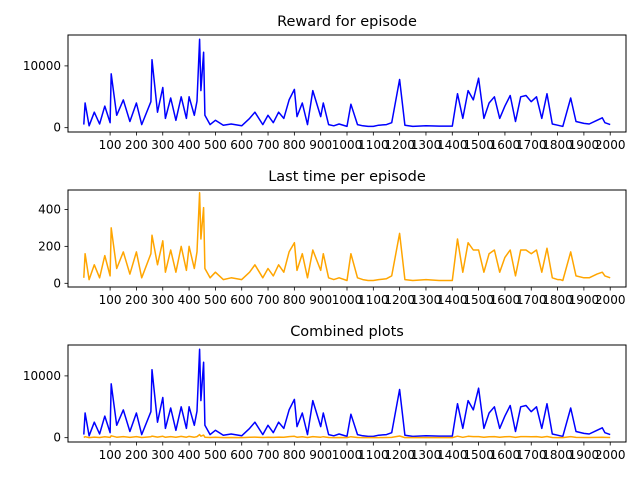 The image size is (640, 480). Describe the element at coordinates (347, 177) in the screenshot. I see `subplot-title: Last time per episode` at that location.